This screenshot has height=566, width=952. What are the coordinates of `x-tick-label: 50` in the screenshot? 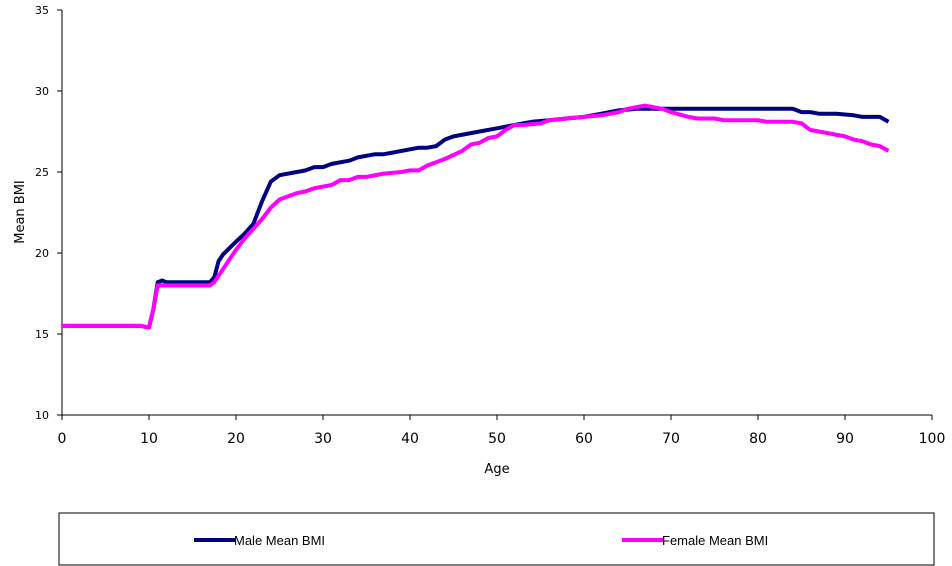 It's located at (497, 439).